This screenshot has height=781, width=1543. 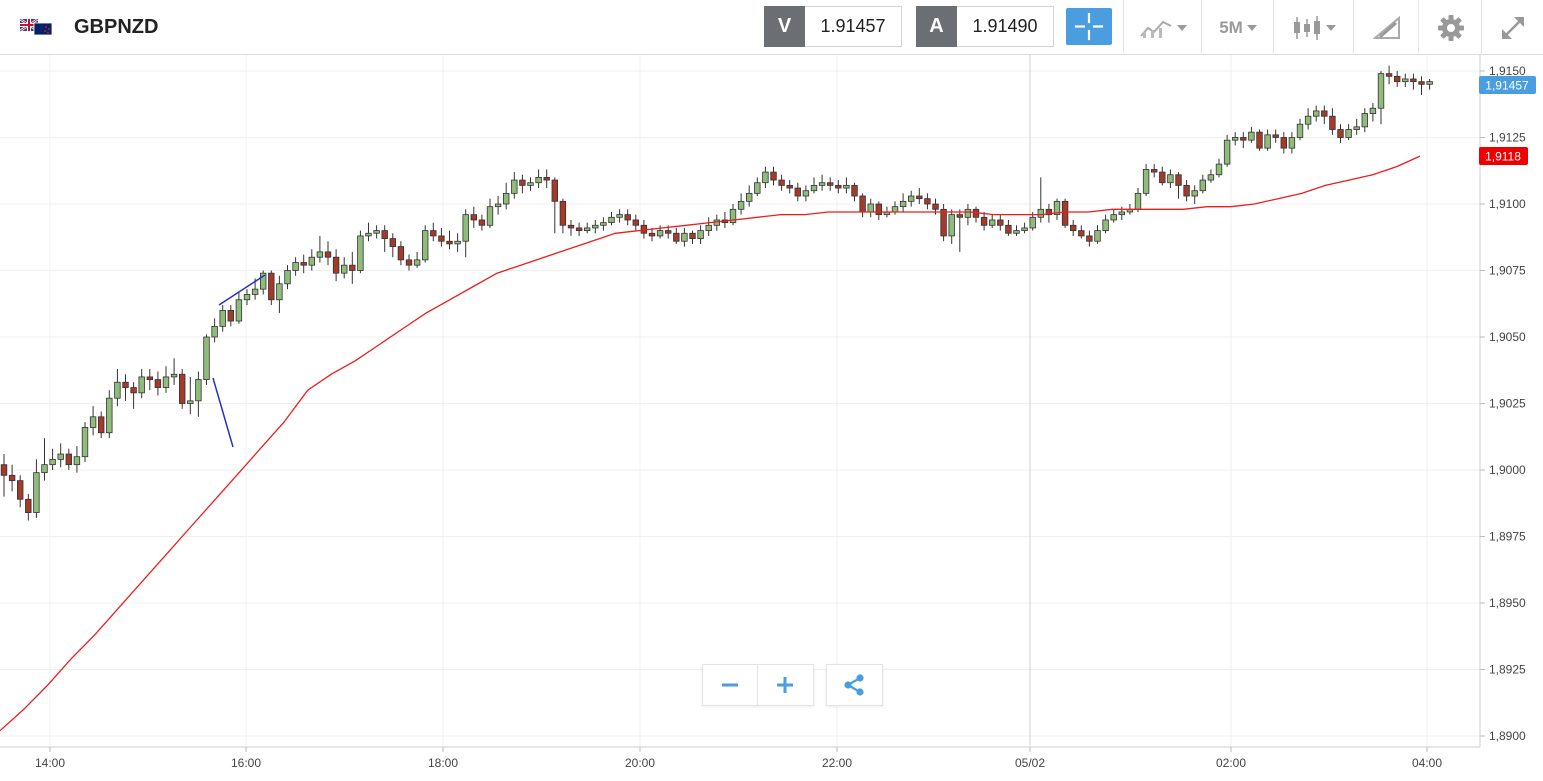 I want to click on time-tick-label: 05/02, so click(x=1030, y=763).